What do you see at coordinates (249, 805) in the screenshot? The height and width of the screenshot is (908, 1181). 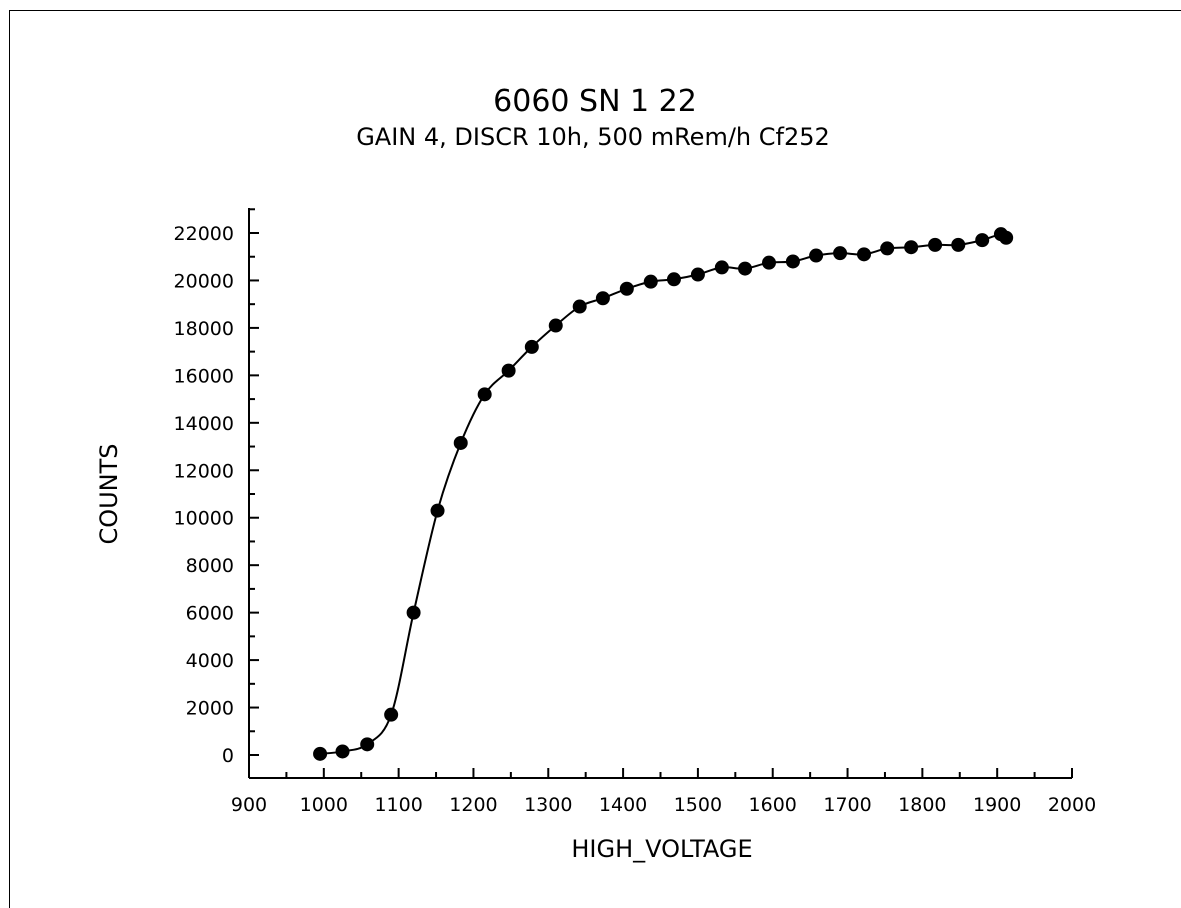 I see `x-tick-label: 900` at bounding box center [249, 805].